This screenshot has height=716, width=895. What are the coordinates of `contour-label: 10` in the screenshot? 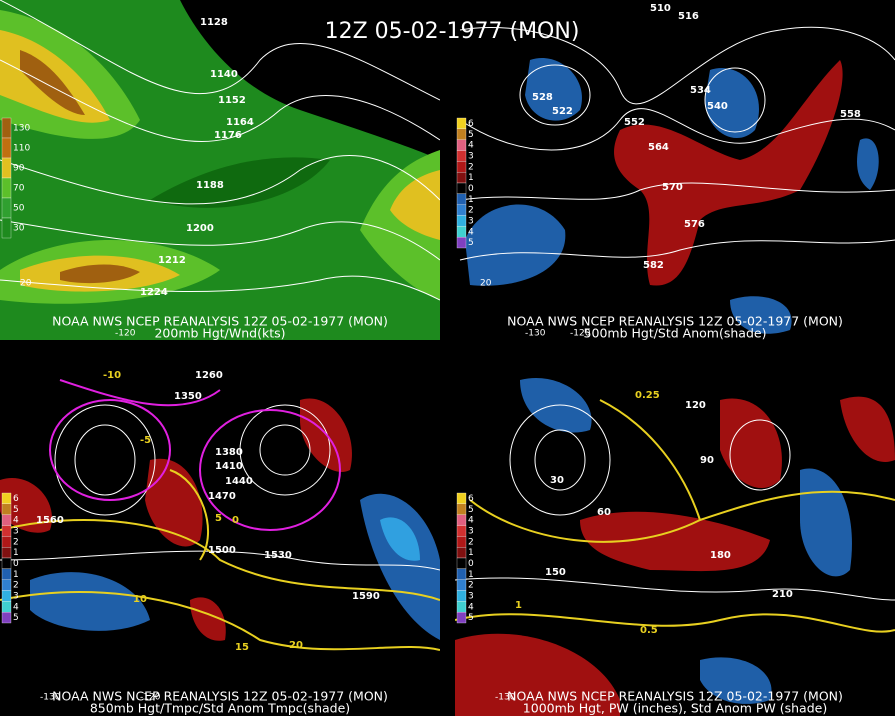 It's located at (140, 599).